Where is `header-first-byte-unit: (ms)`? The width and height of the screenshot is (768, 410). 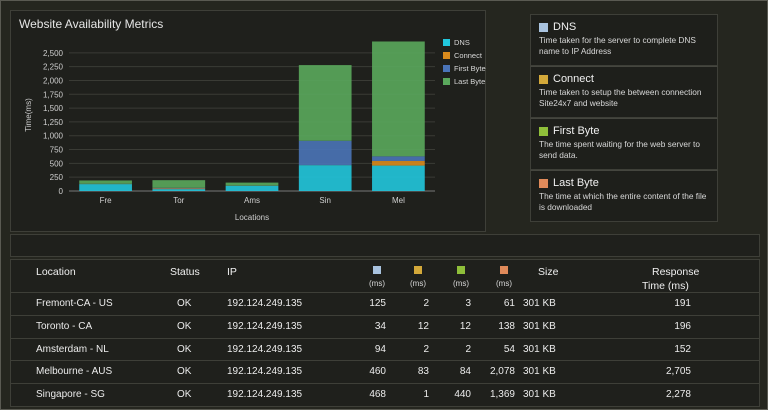
header-first-byte-unit: (ms) is located at coordinates (461, 283).